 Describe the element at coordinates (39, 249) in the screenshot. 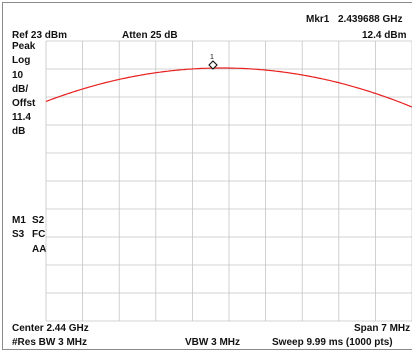

I see `ac-coupling-indicator: AA` at that location.